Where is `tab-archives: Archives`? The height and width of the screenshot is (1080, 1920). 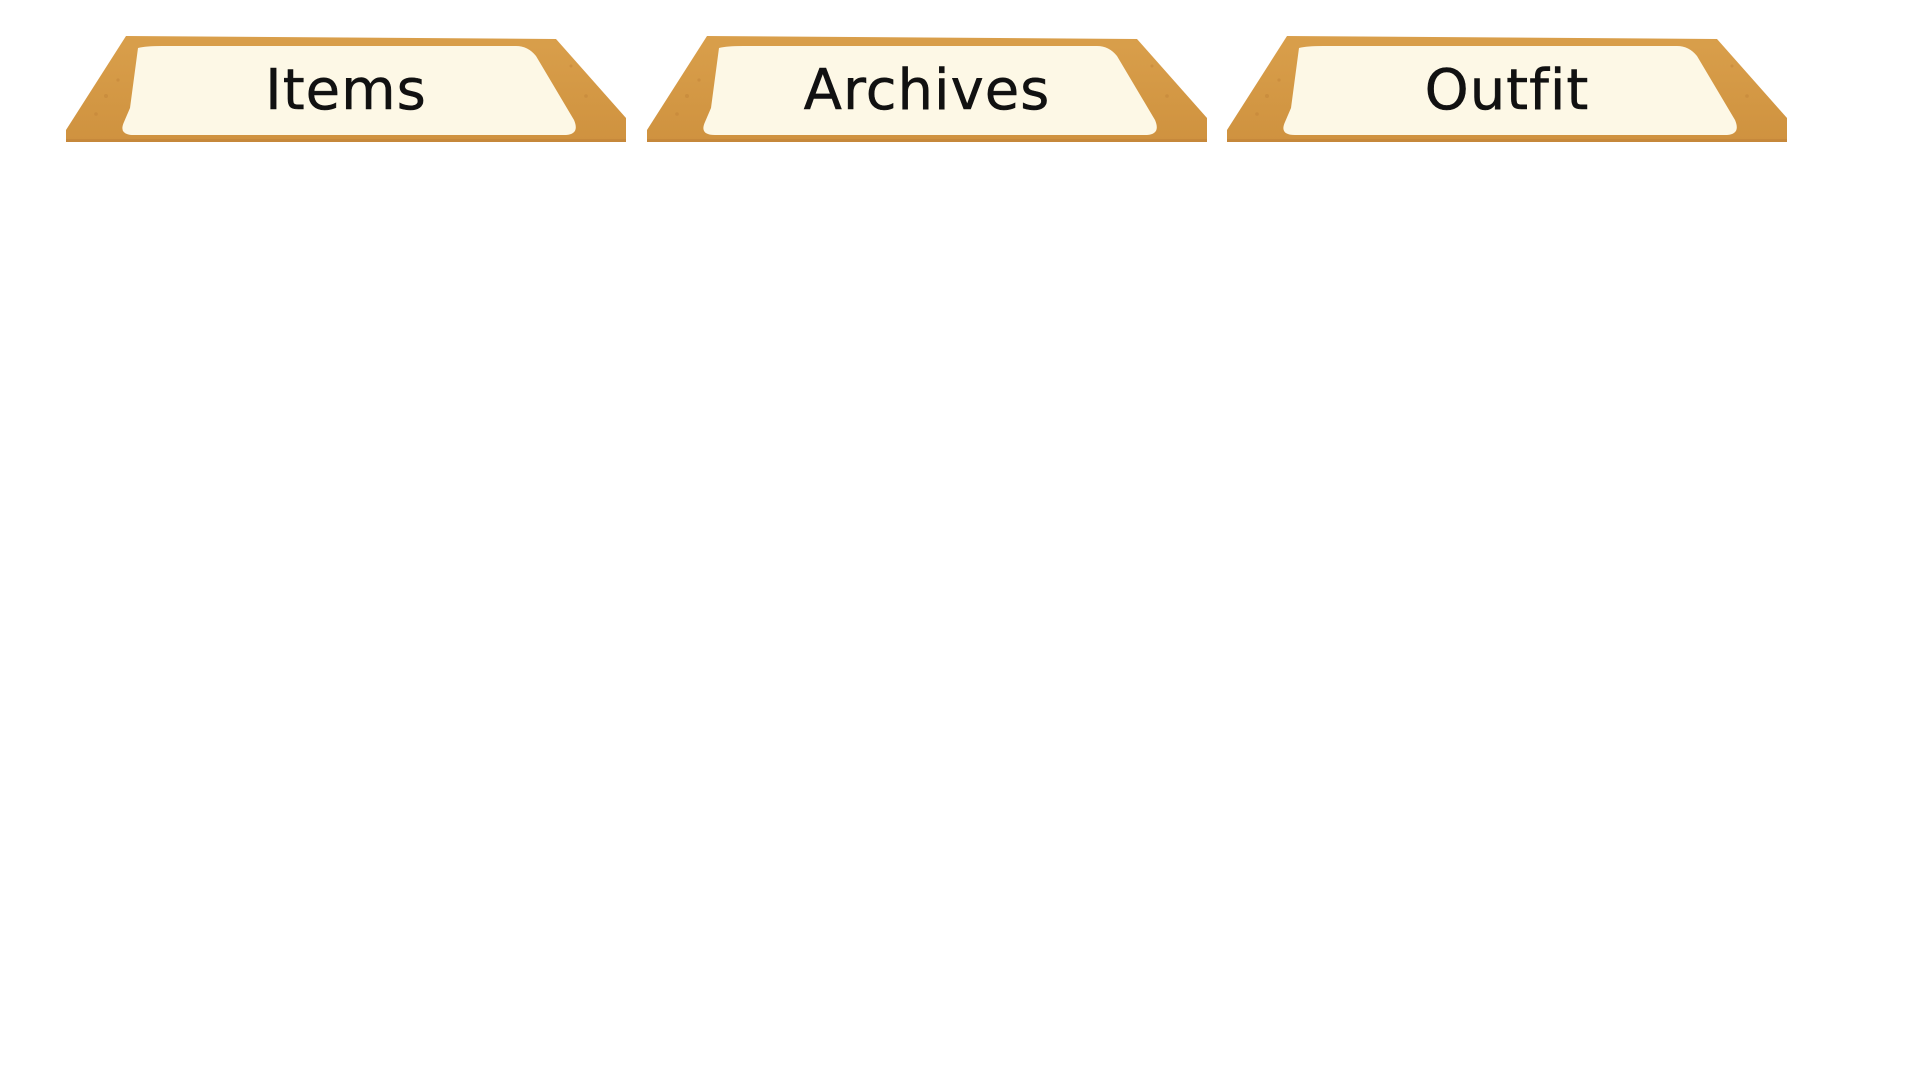 tab-archives: Archives is located at coordinates (927, 89).